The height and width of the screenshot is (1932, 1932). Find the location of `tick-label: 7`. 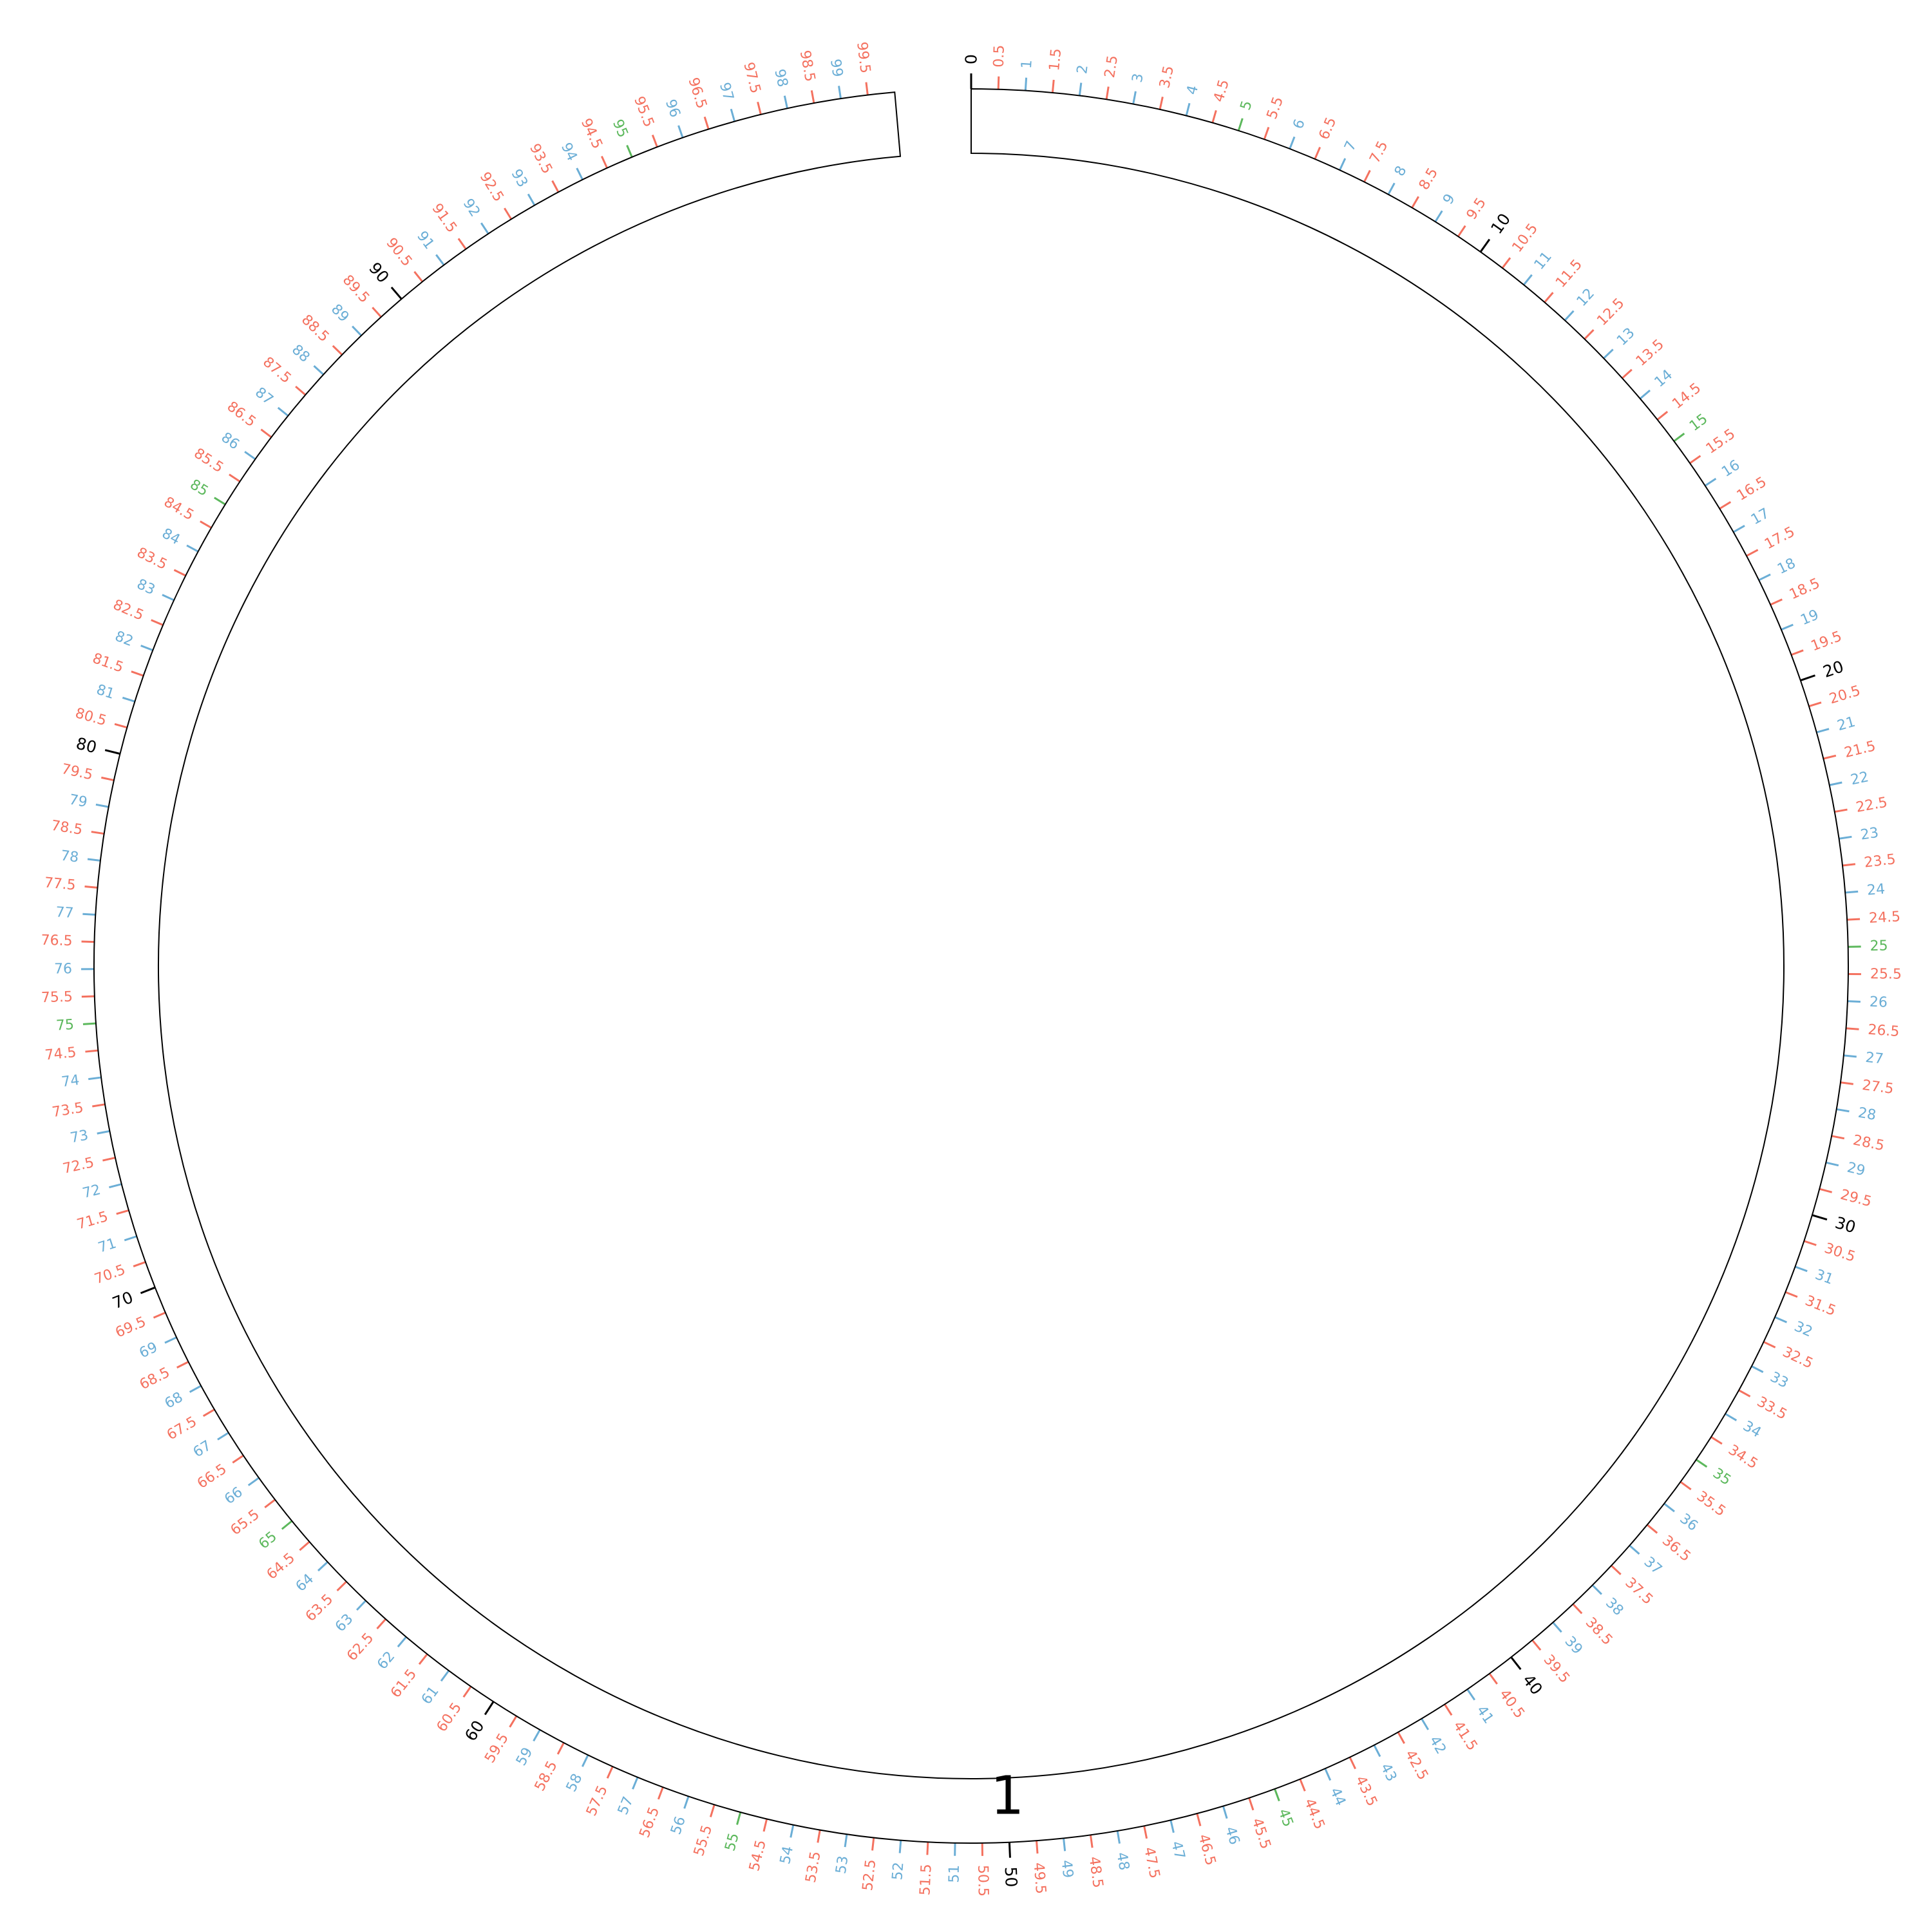

tick-label: 7 is located at coordinates (1351, 145).